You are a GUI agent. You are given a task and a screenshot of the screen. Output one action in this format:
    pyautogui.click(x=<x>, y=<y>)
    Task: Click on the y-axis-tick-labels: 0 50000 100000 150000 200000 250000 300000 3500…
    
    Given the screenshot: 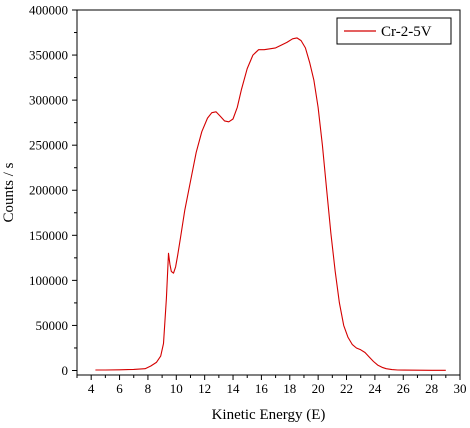 What is the action you would take?
    pyautogui.click(x=48, y=190)
    